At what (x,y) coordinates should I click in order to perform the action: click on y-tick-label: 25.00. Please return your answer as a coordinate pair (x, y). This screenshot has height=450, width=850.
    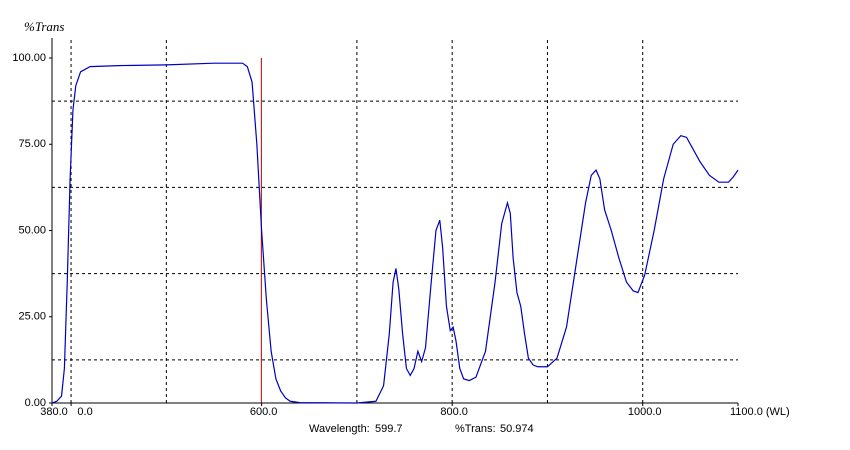
    Looking at the image, I should click on (32, 317).